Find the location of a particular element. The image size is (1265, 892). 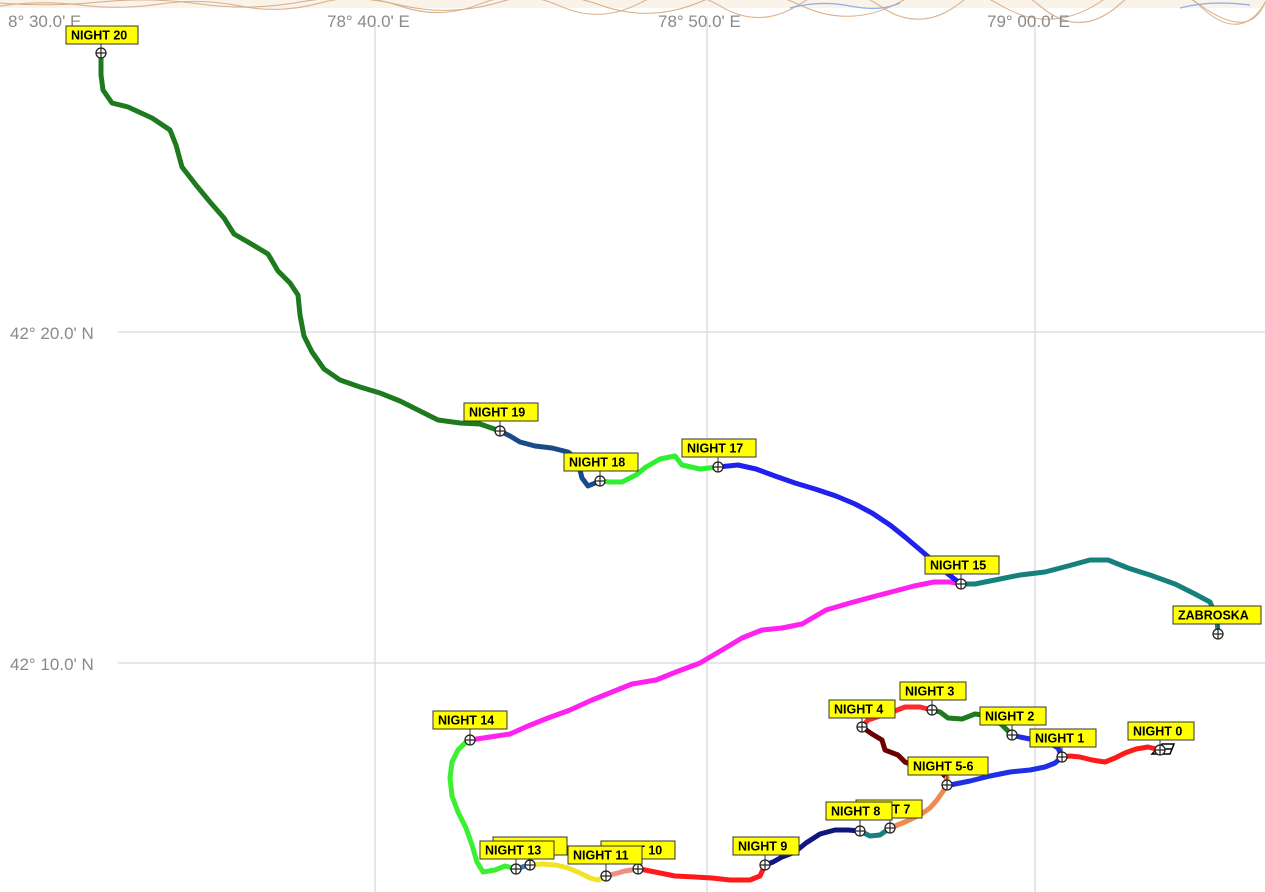

track-segment-night11-night12 is located at coordinates (568, 872).